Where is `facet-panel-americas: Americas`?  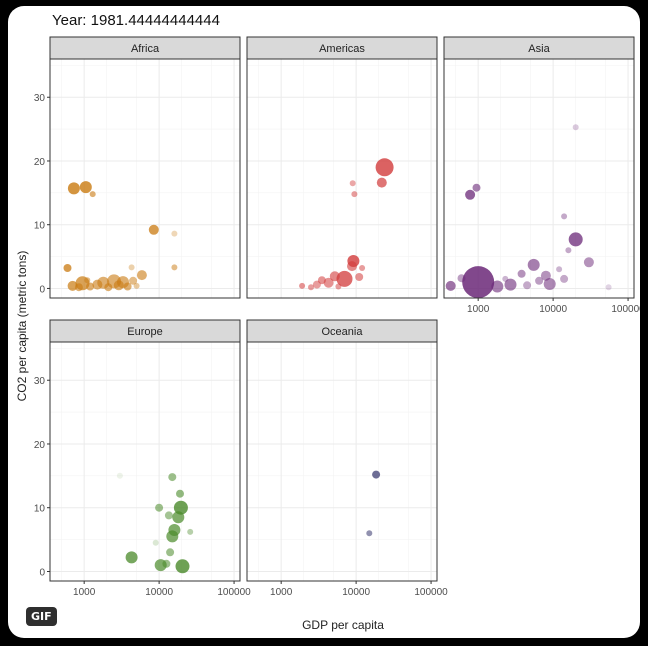
facet-panel-americas: Americas is located at coordinates (342, 167).